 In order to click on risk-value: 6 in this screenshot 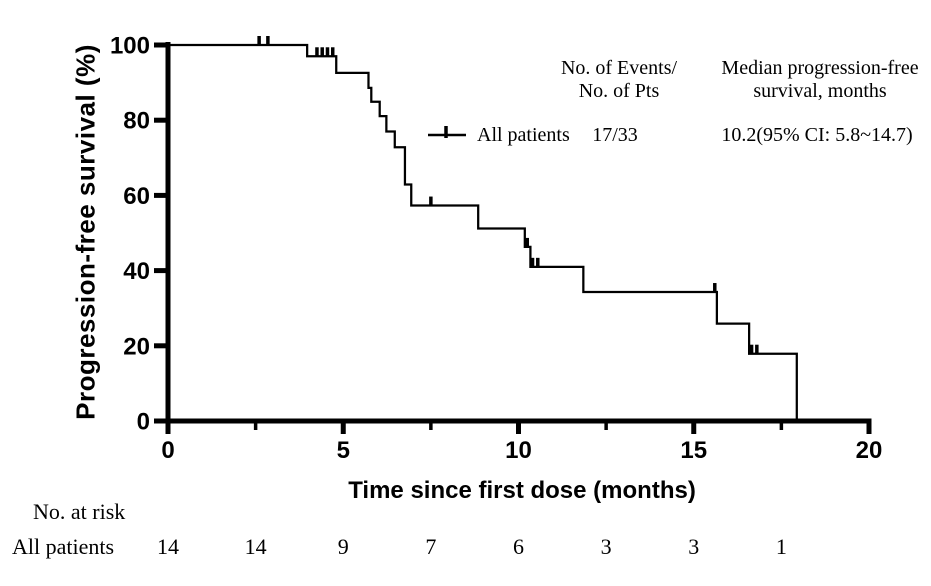, I will do `click(518, 546)`.